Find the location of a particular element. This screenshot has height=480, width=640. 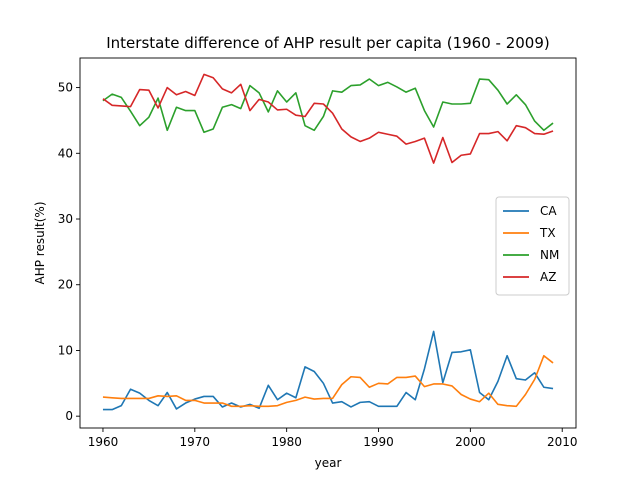

legend-box is located at coordinates (532, 246).